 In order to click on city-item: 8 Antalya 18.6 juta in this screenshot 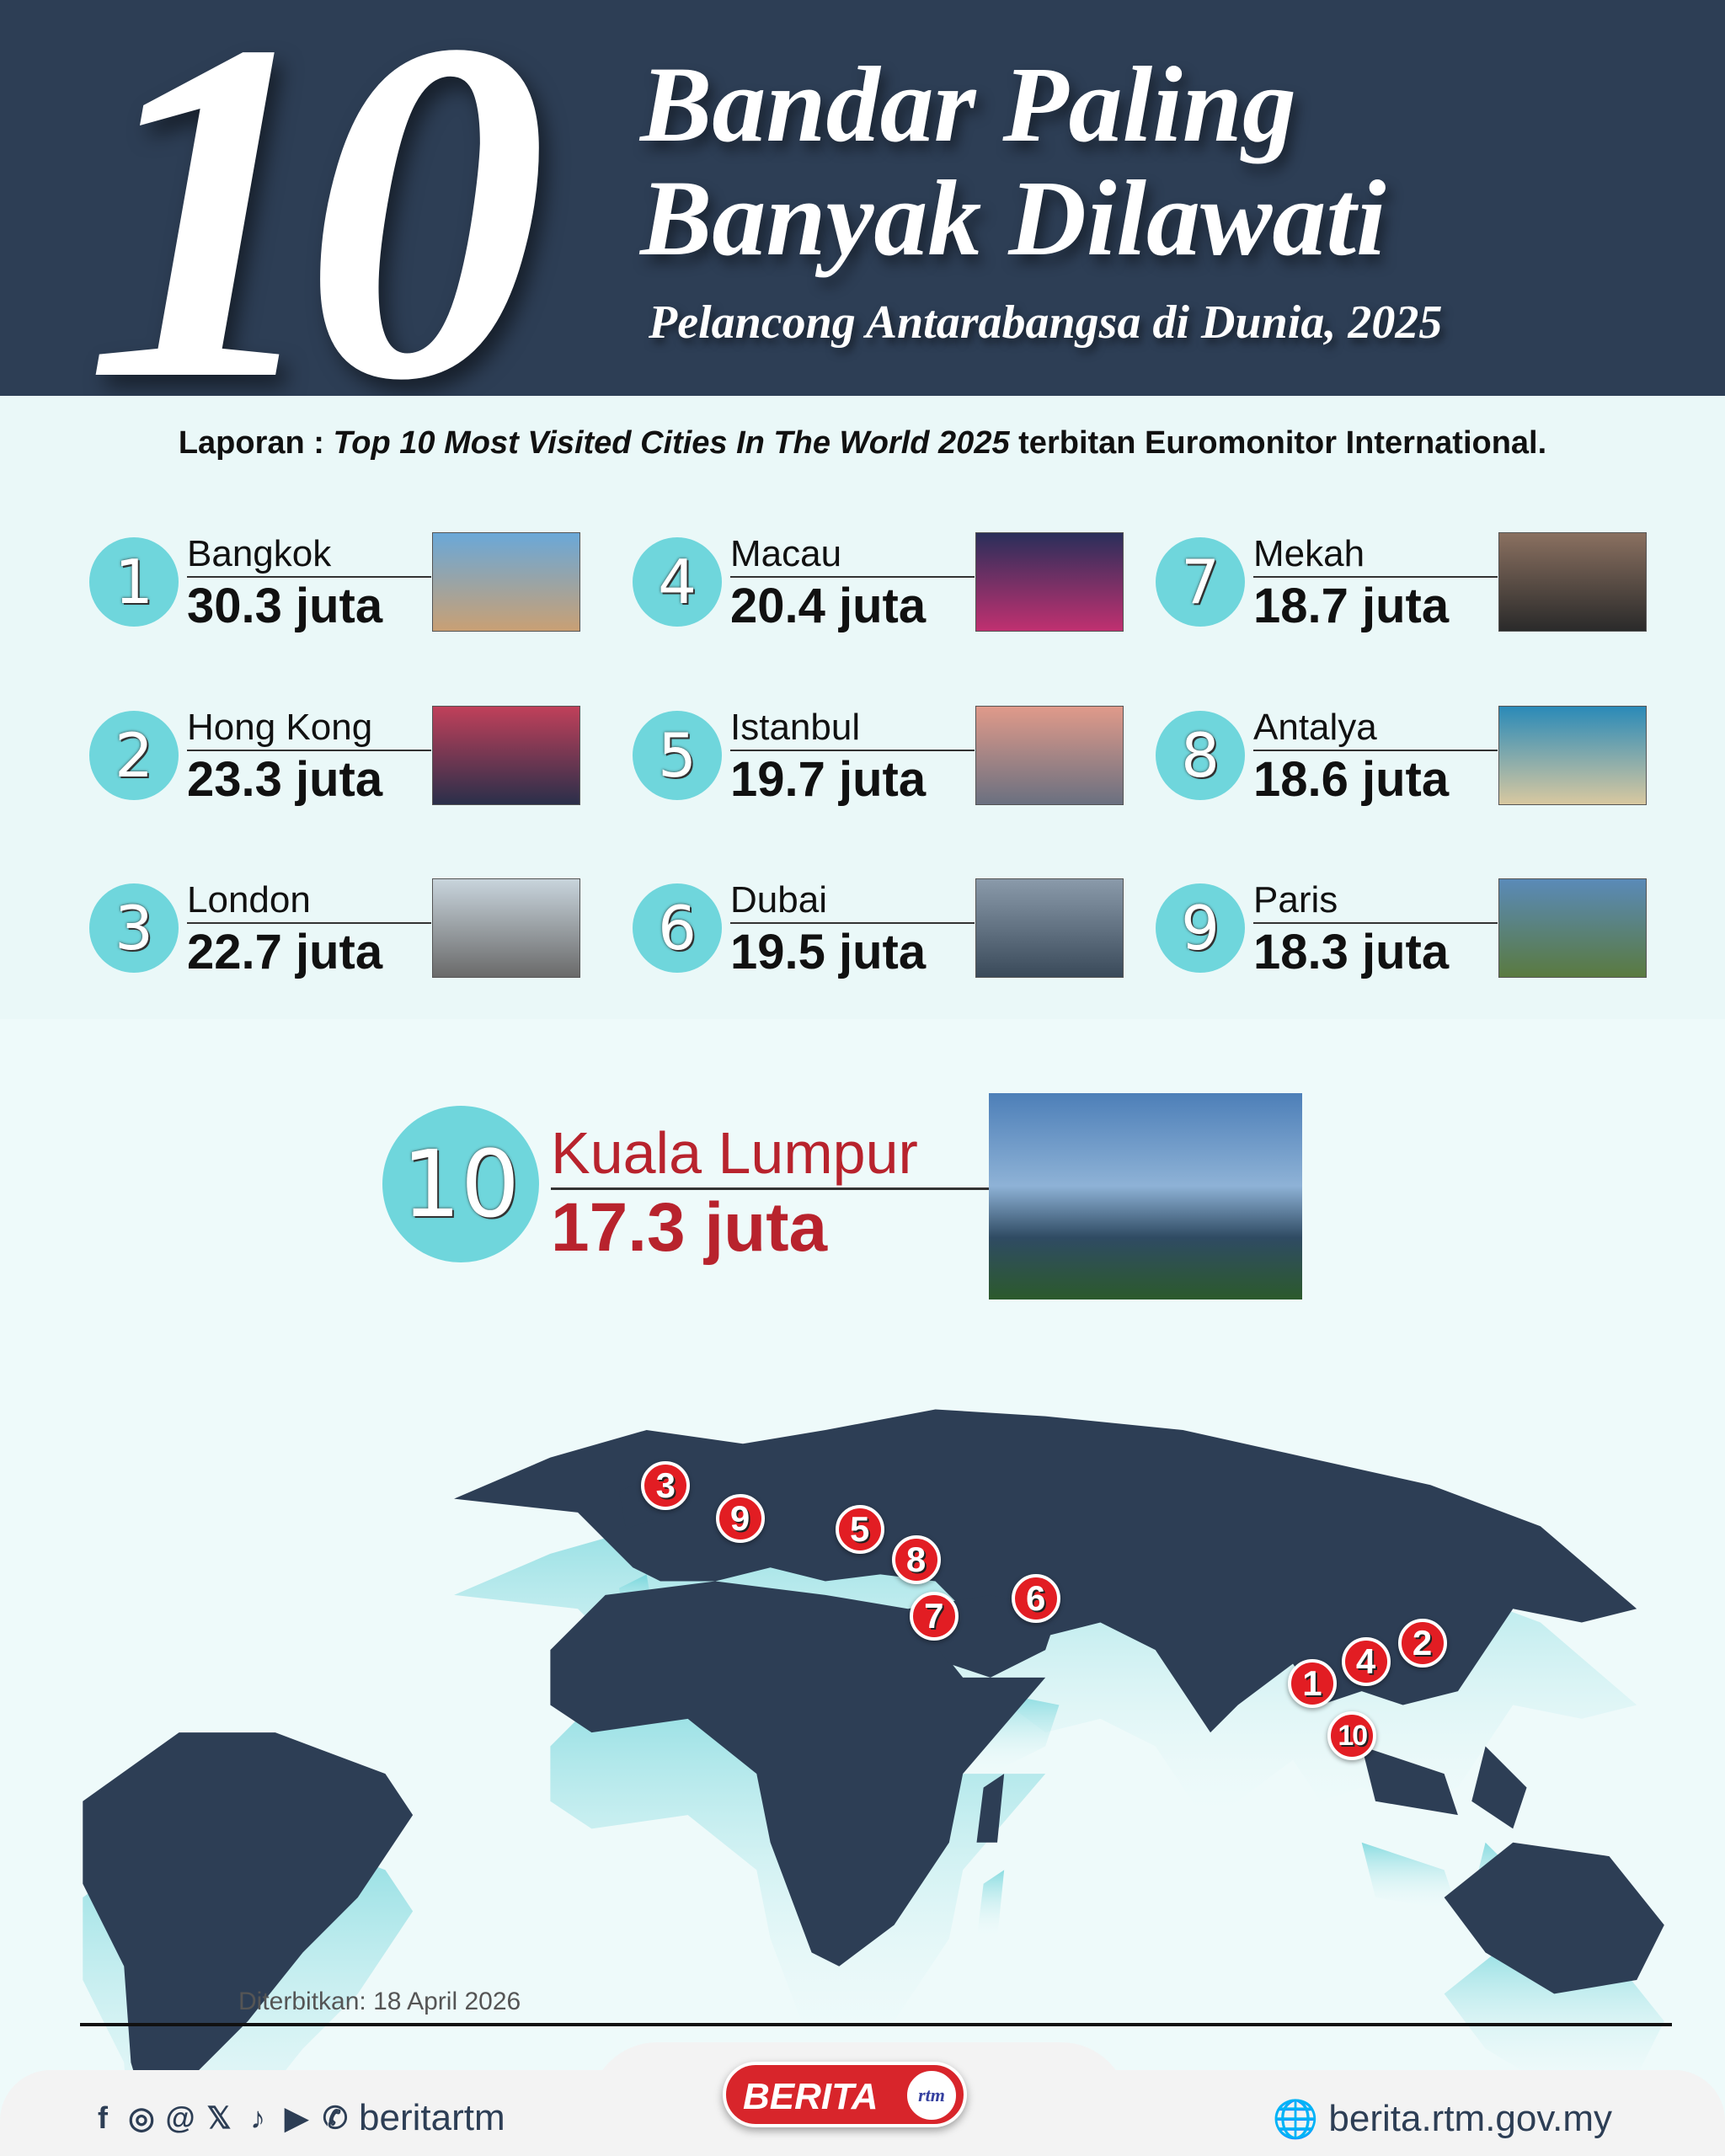, I will do `click(1408, 756)`.